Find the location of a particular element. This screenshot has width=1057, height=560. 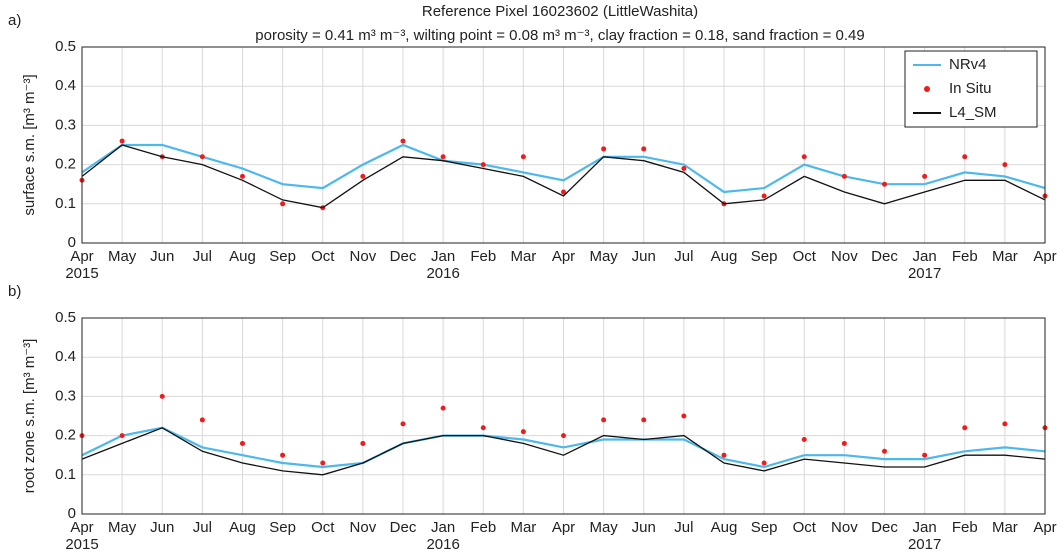

legend-label: L4_SM is located at coordinates (973, 112).